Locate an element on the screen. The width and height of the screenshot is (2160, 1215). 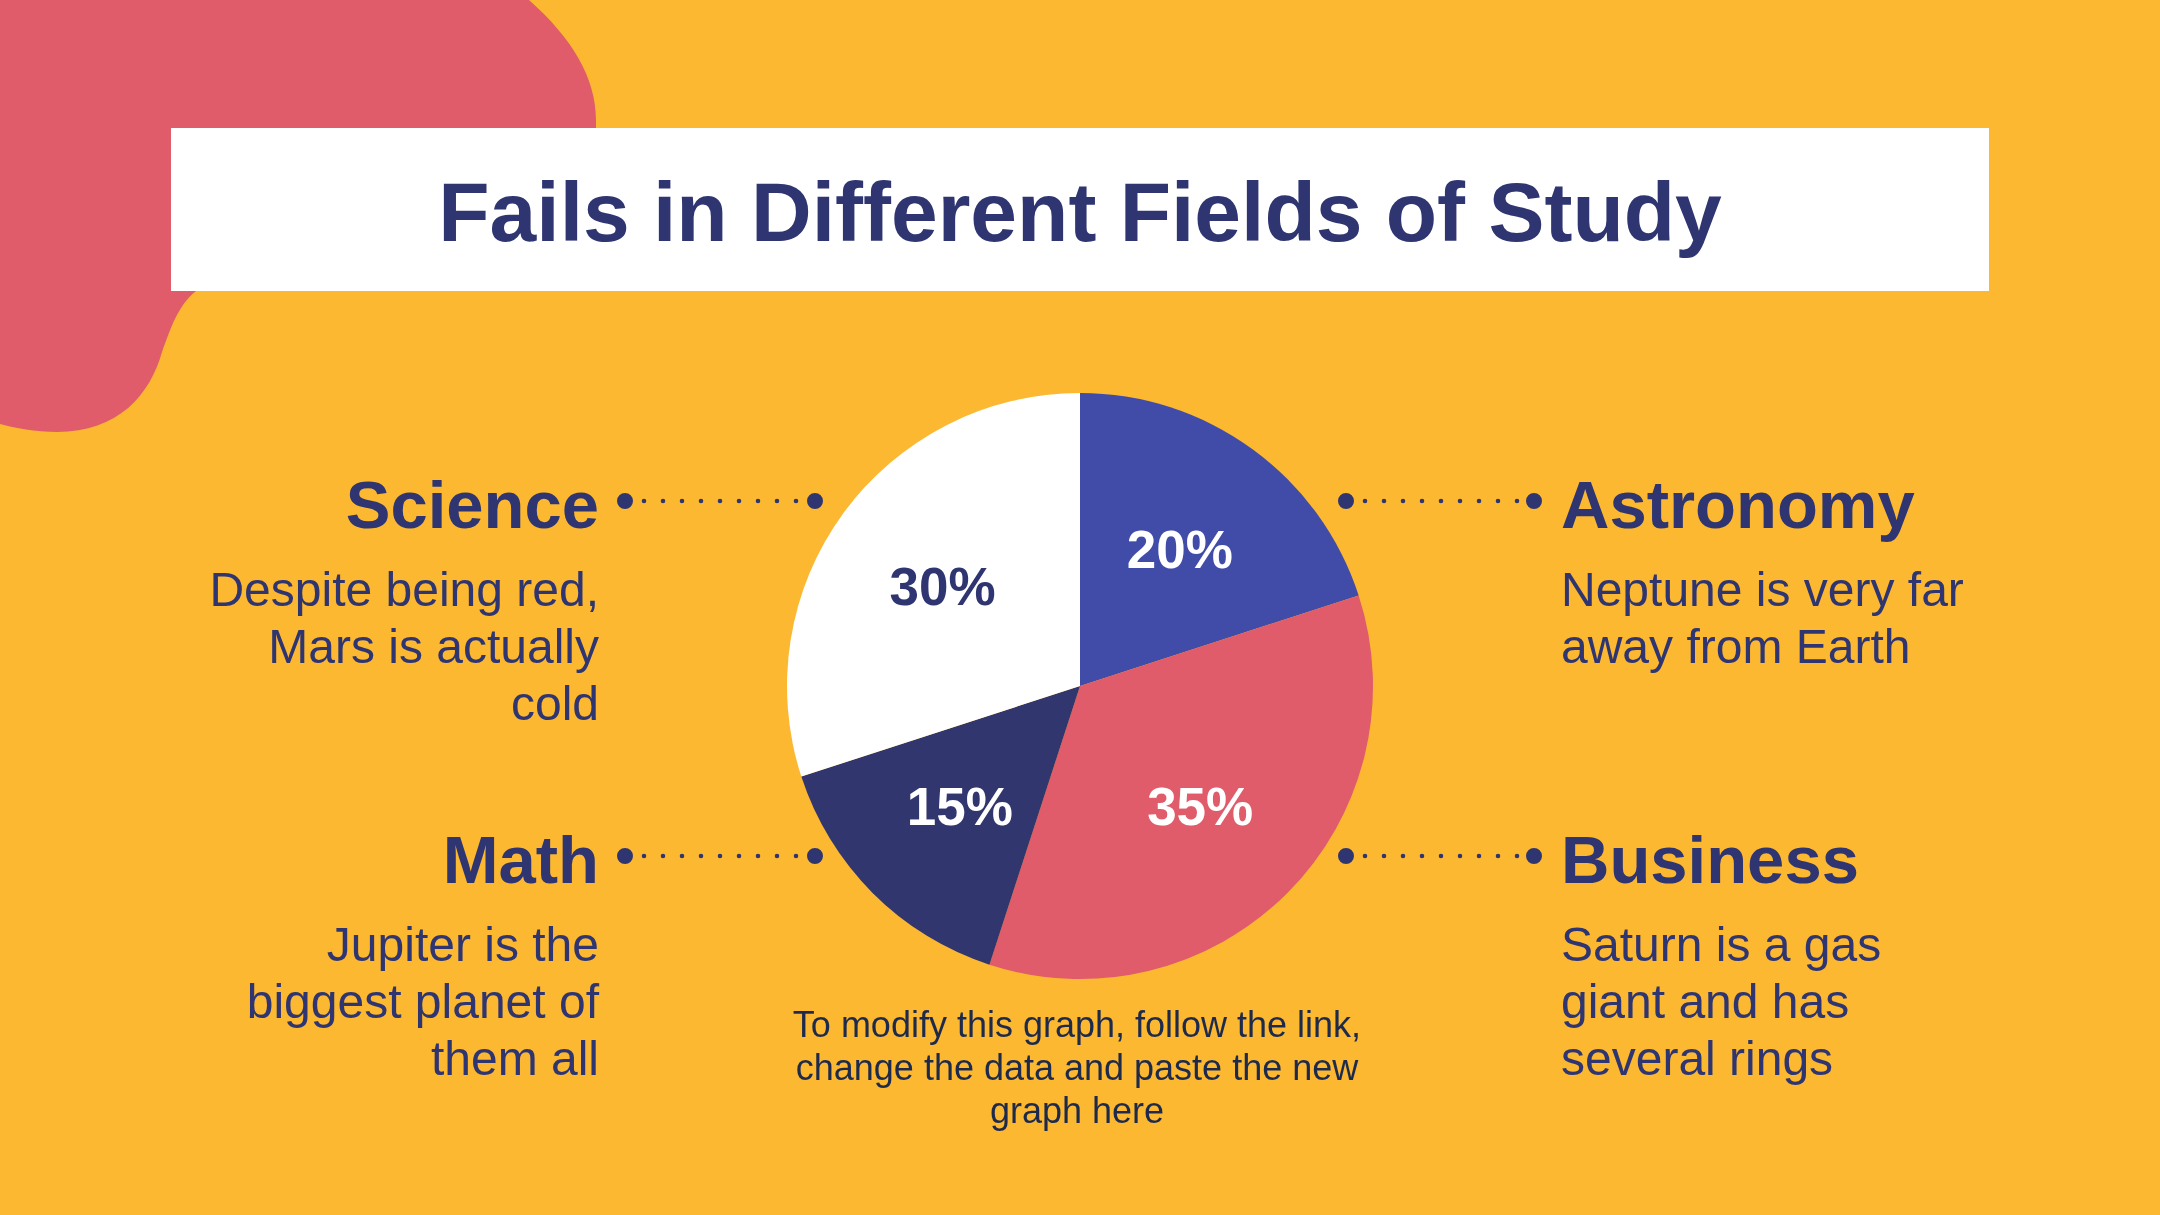
text: Jupiter is the biggest planet of them all is located at coordinates (423, 1001).